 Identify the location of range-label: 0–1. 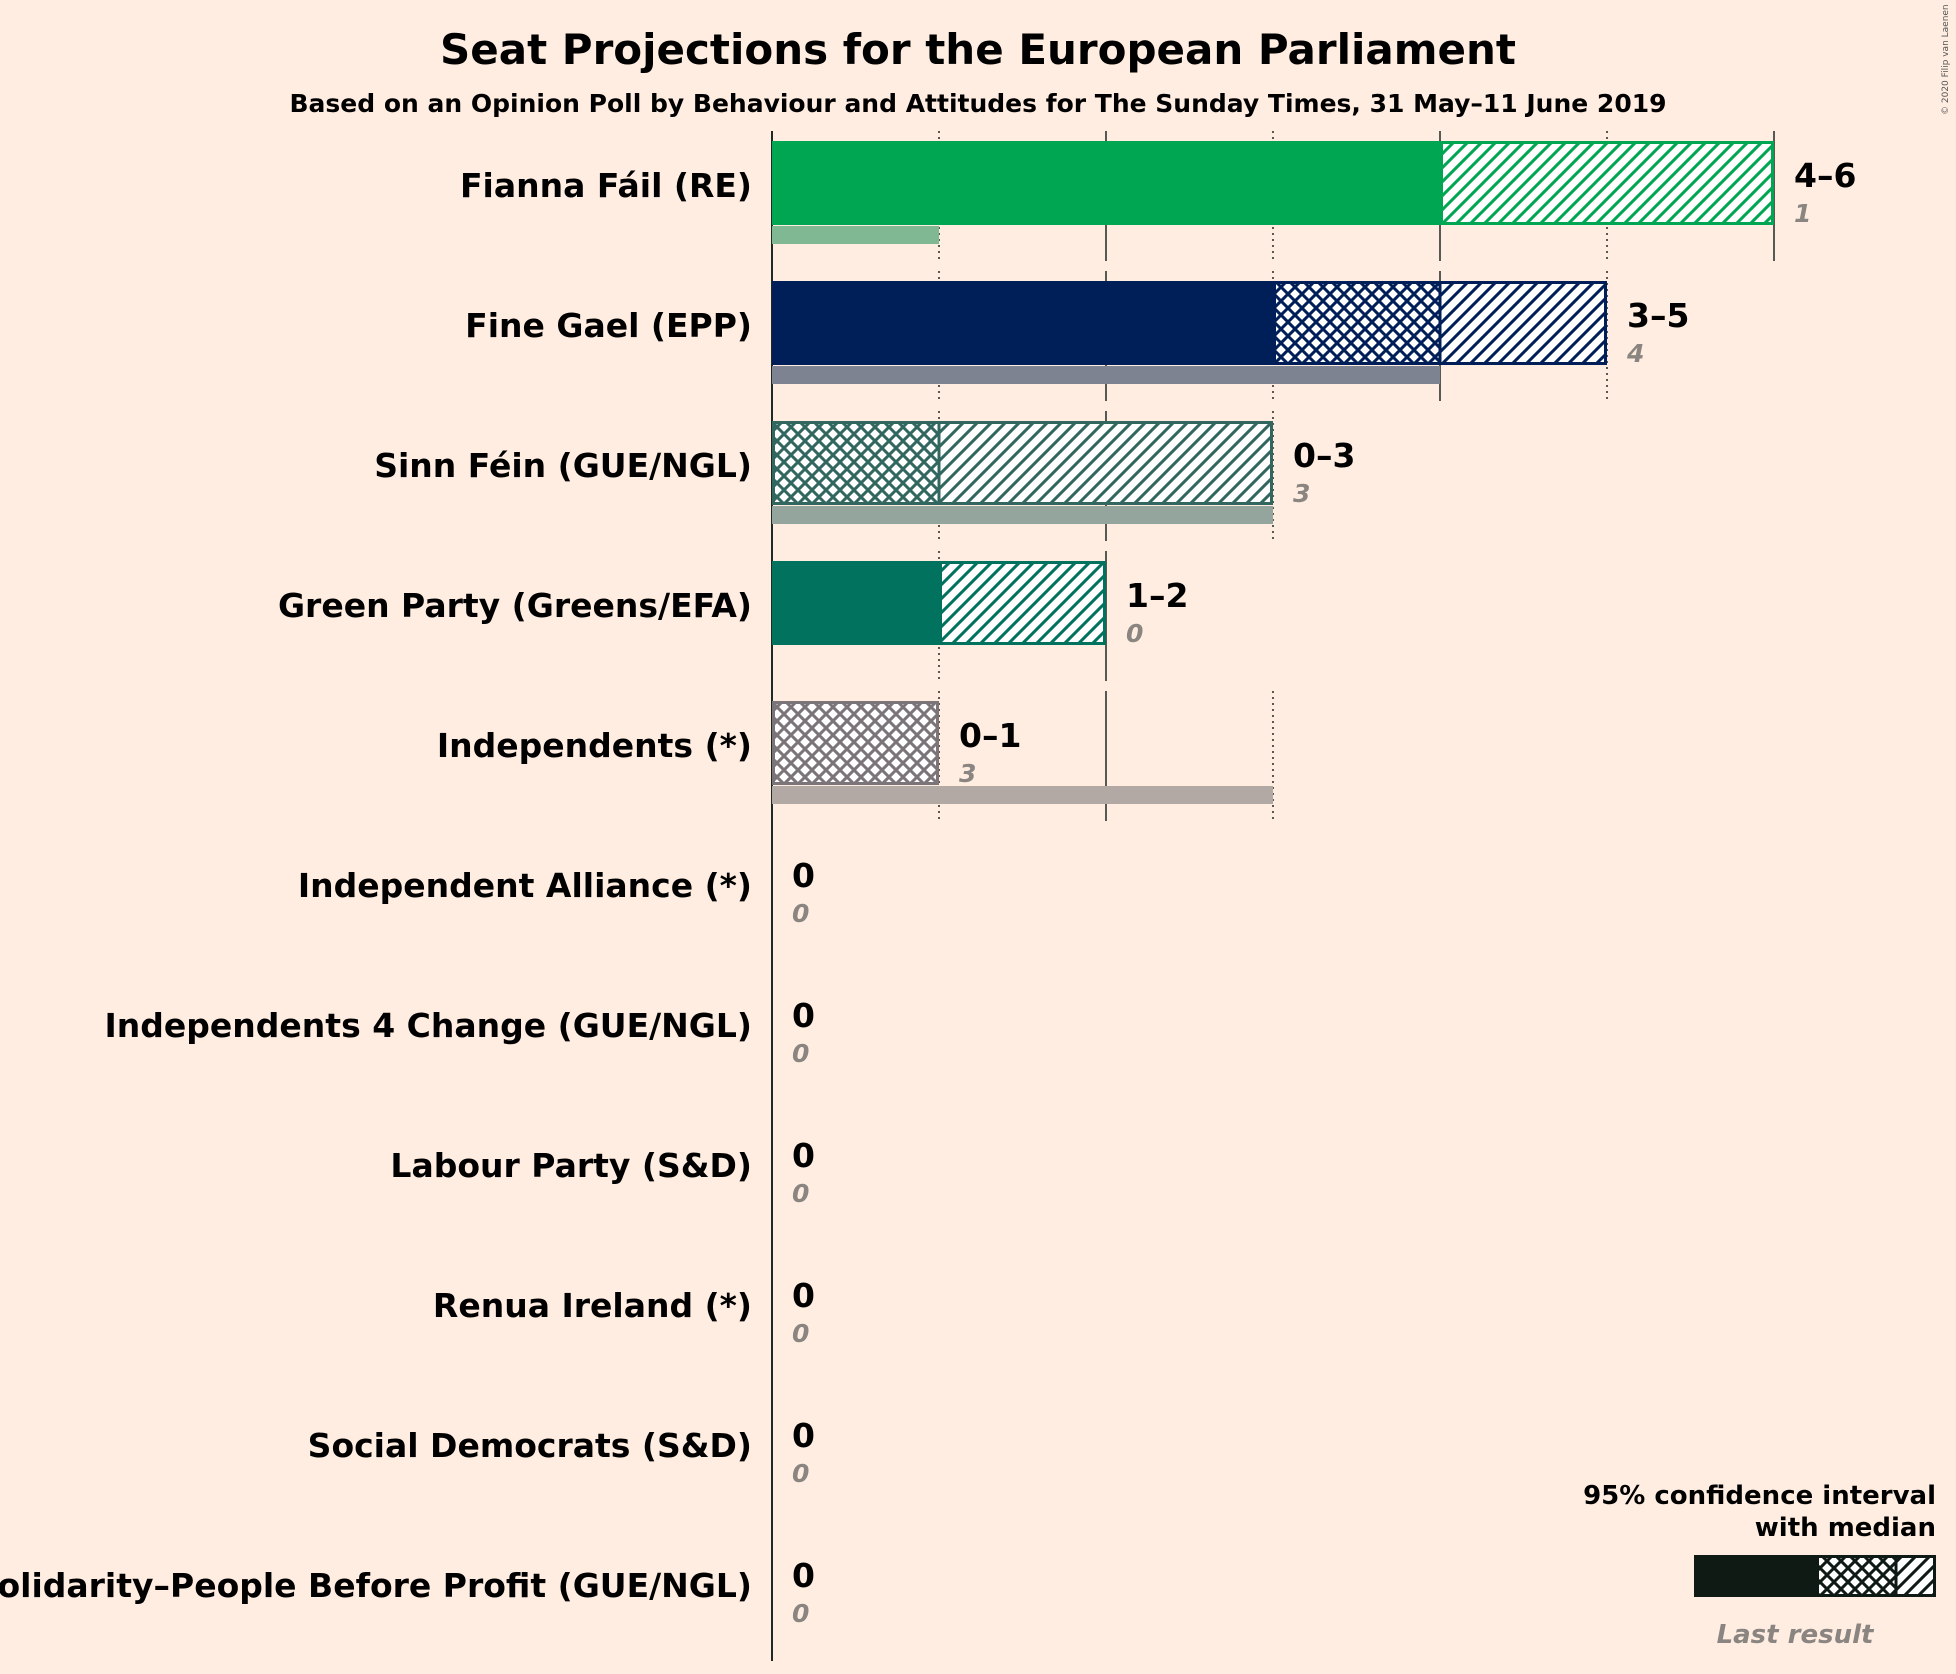
(990, 735).